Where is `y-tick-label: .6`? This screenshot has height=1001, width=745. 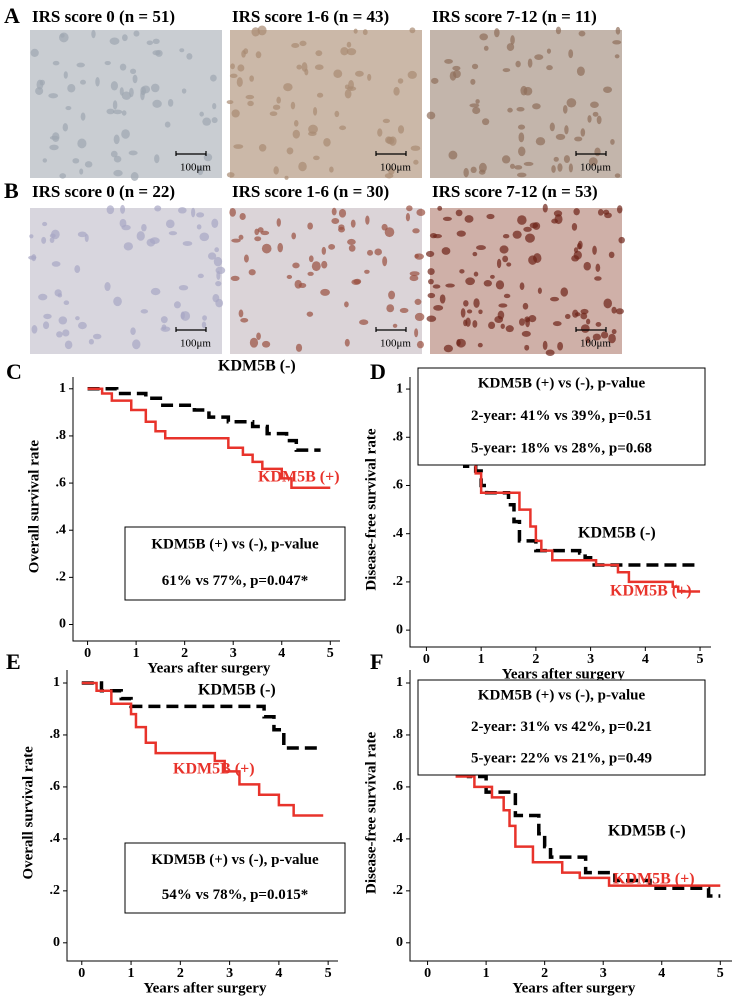
y-tick-label: .6 is located at coordinates (398, 485).